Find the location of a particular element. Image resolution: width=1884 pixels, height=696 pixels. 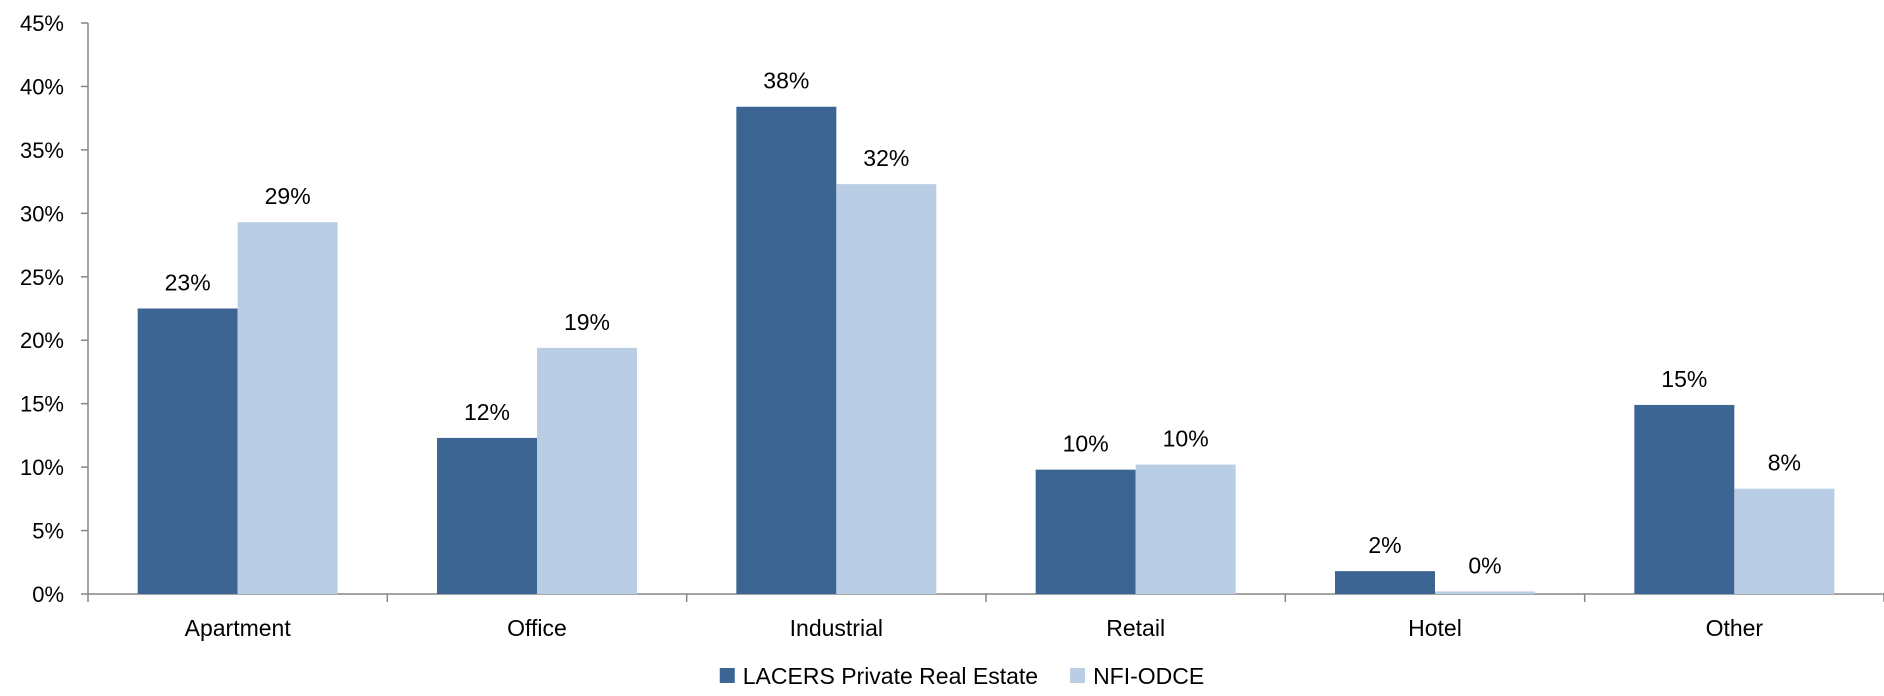

y-tick-label: 10% is located at coordinates (42, 467).